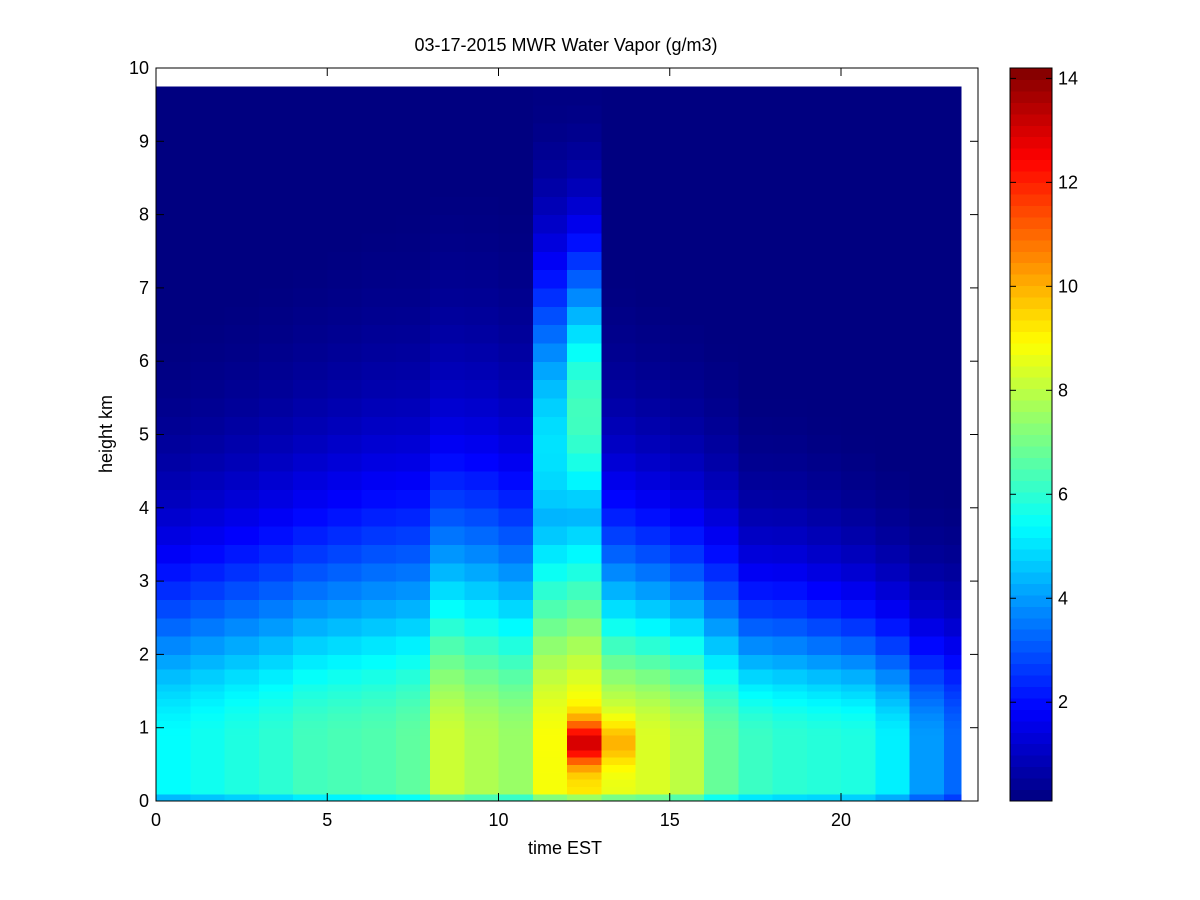 The height and width of the screenshot is (900, 1200). I want to click on y-tick-label: 6, so click(144, 361).